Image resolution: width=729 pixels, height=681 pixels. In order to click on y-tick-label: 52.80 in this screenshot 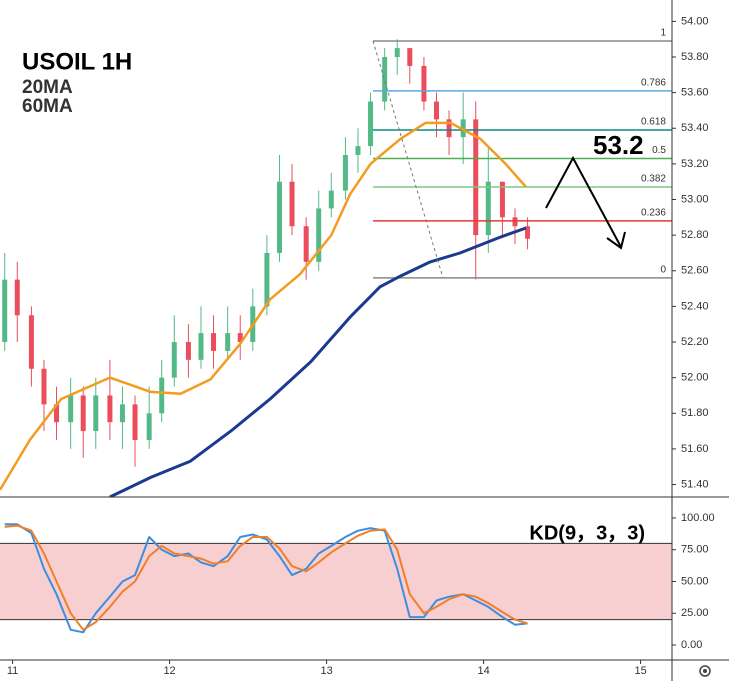, I will do `click(695, 235)`.